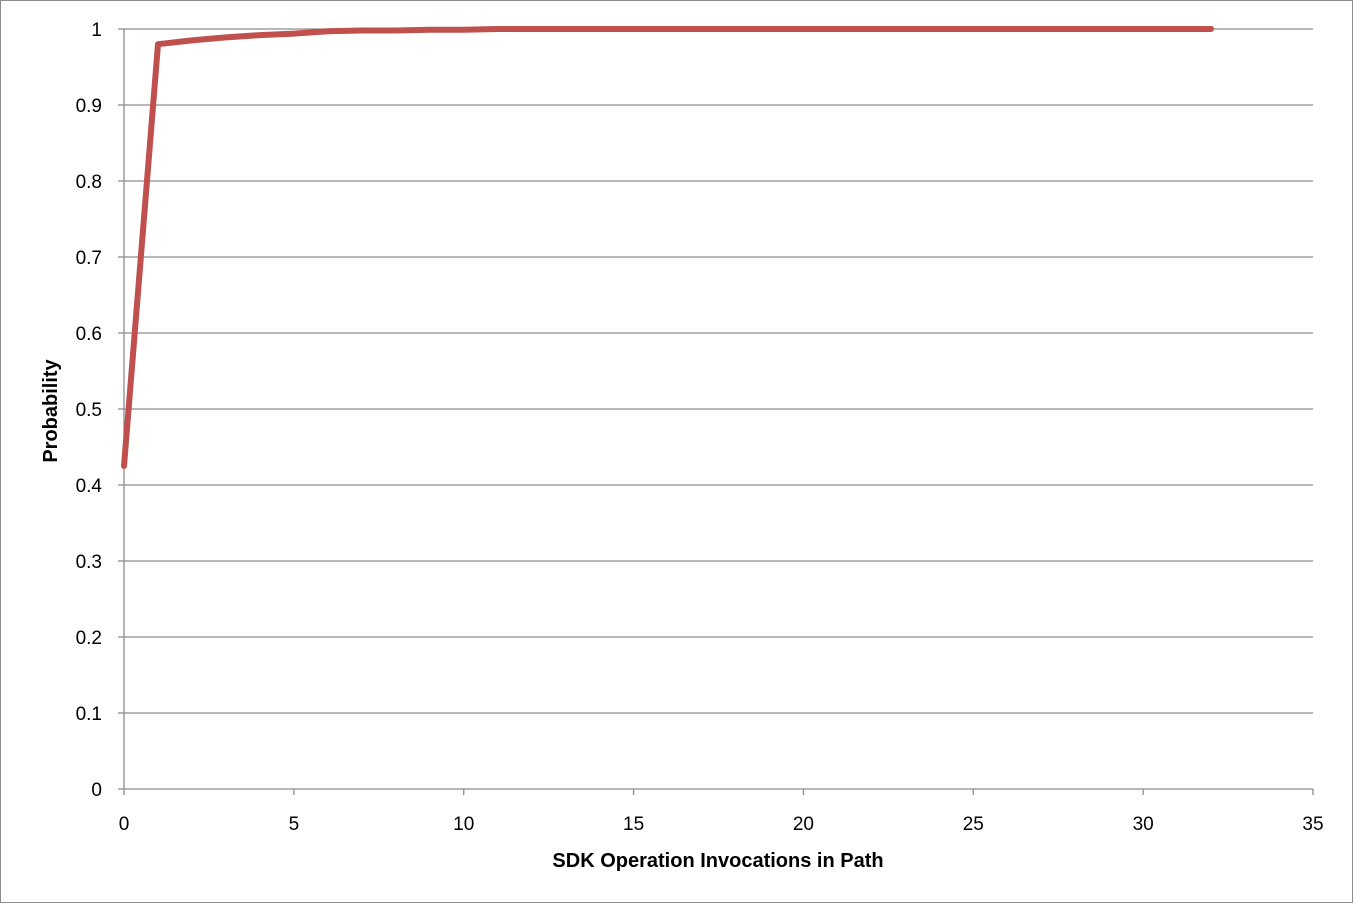  Describe the element at coordinates (463, 824) in the screenshot. I see `x-tick-label: 10` at that location.